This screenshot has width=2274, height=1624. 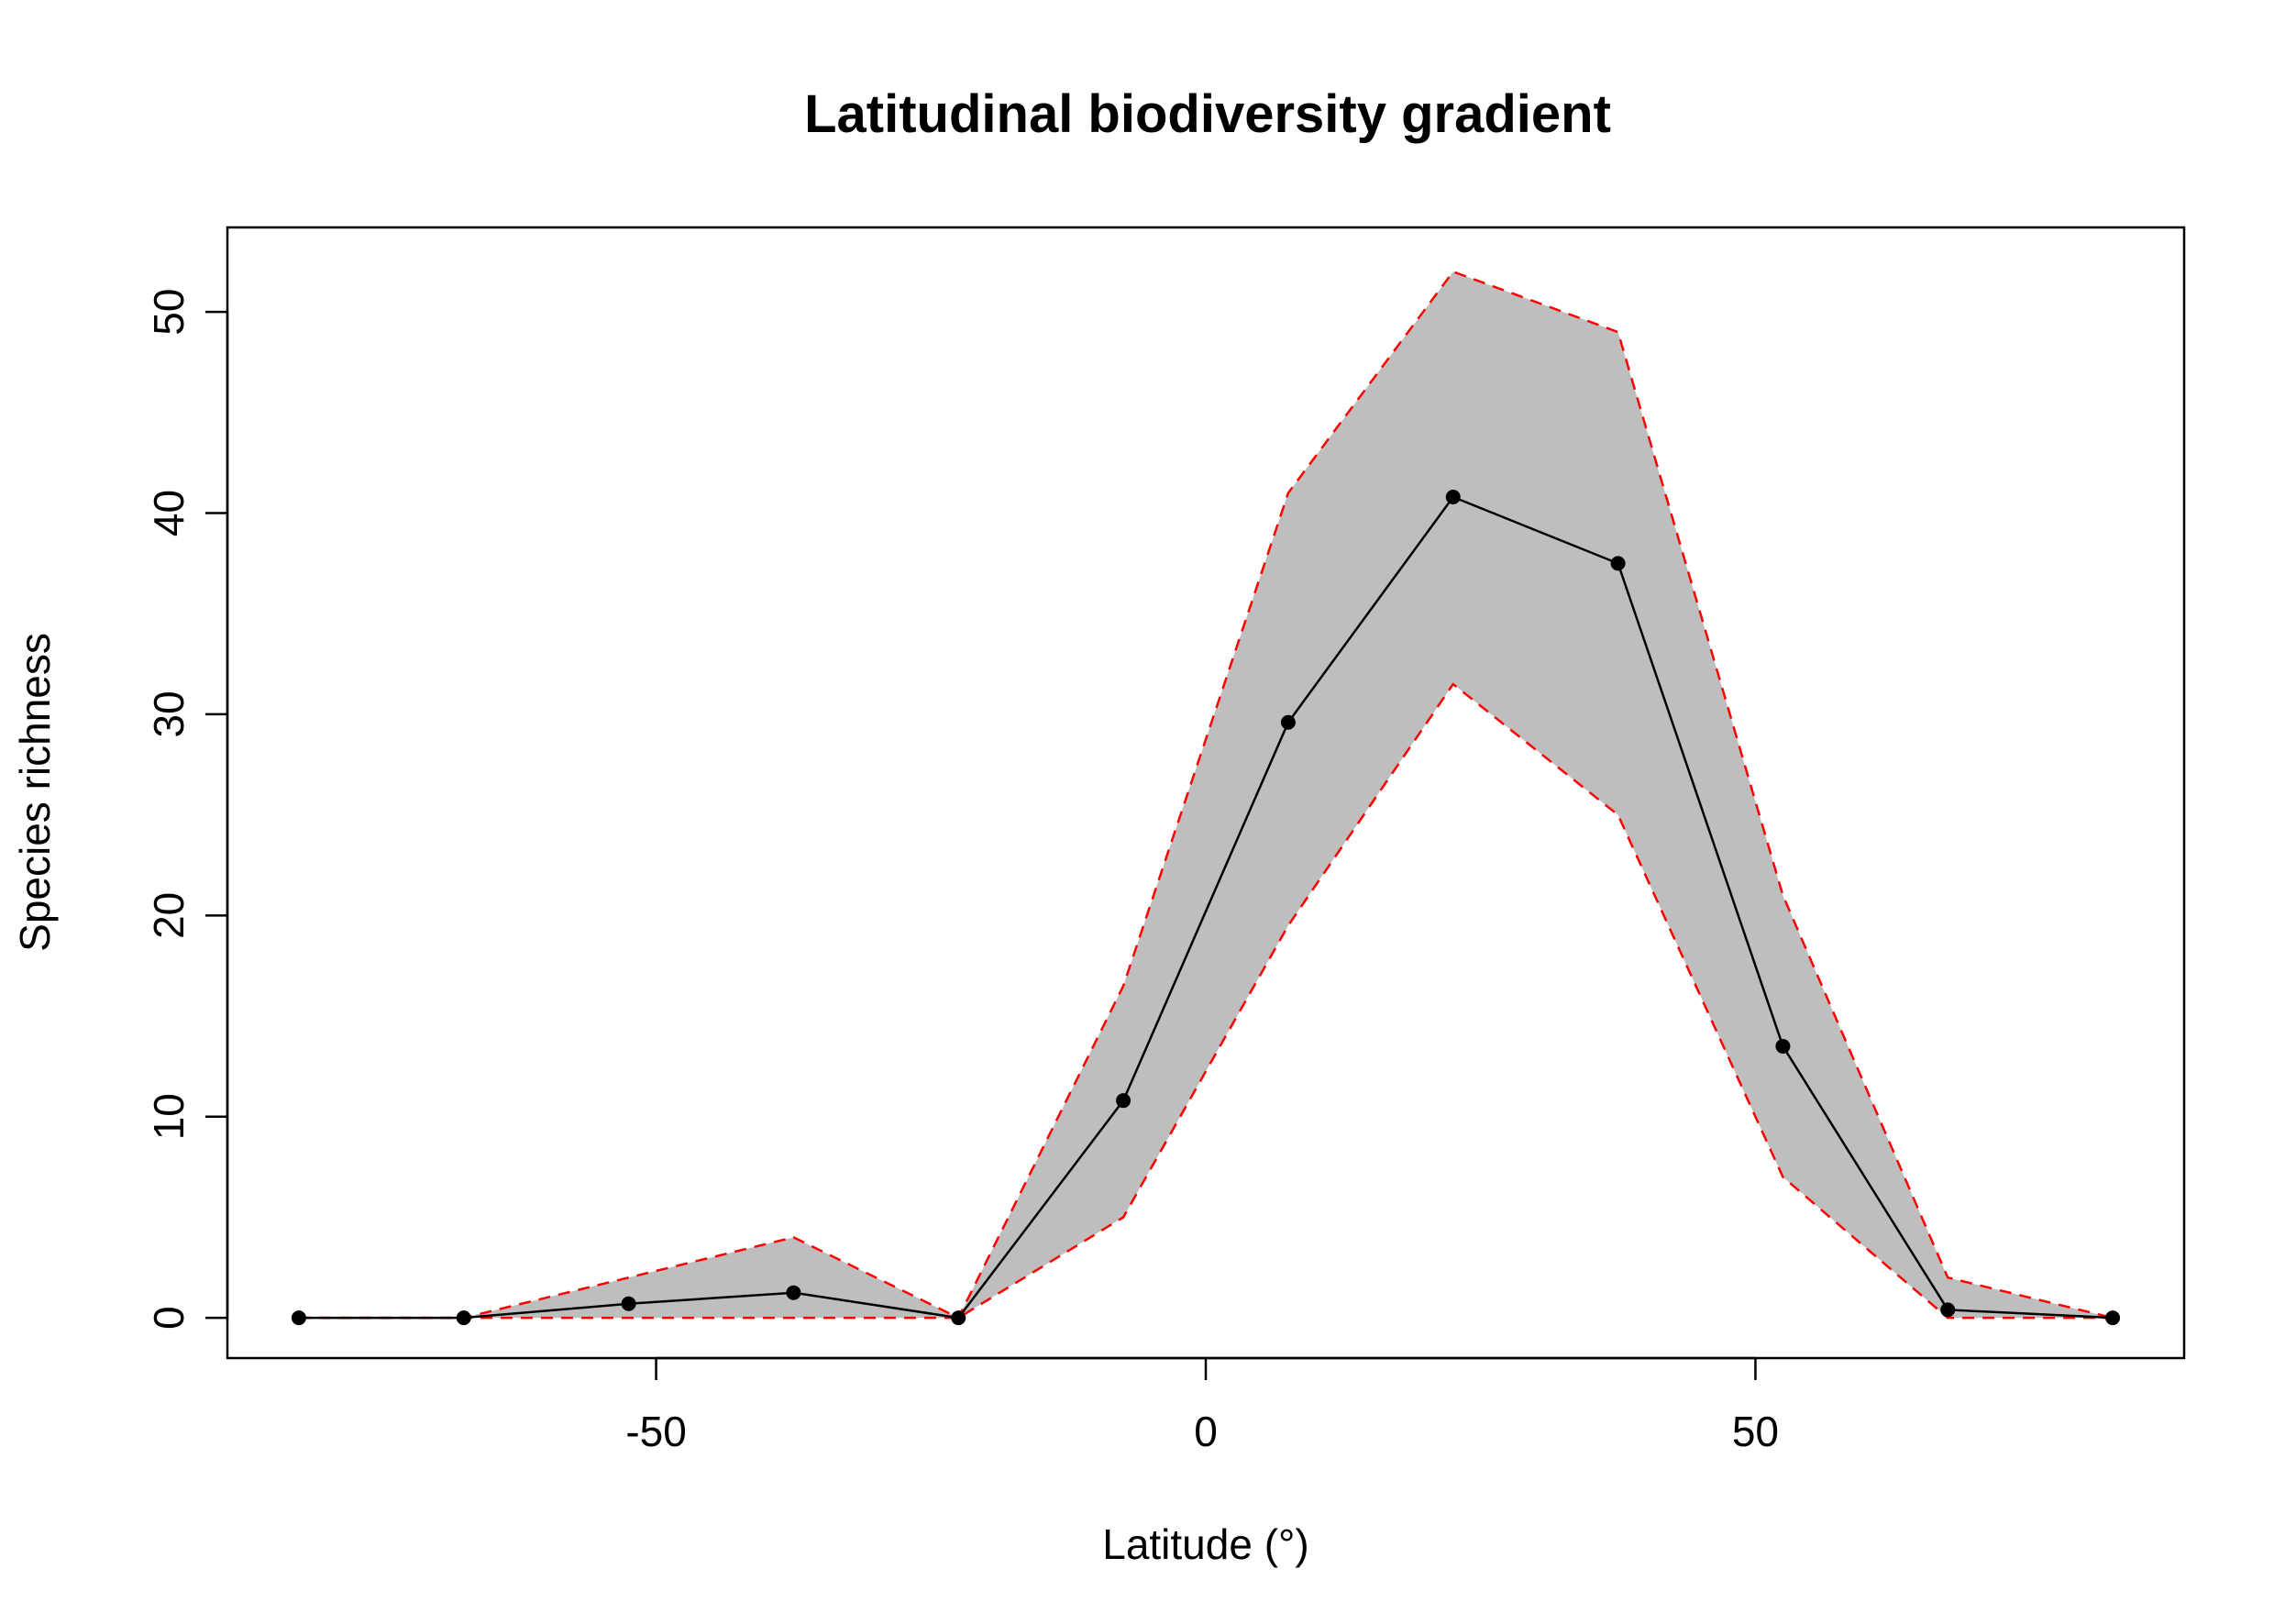 I want to click on chart-title: Latitudinal biodiversity gradient, so click(x=1208, y=114).